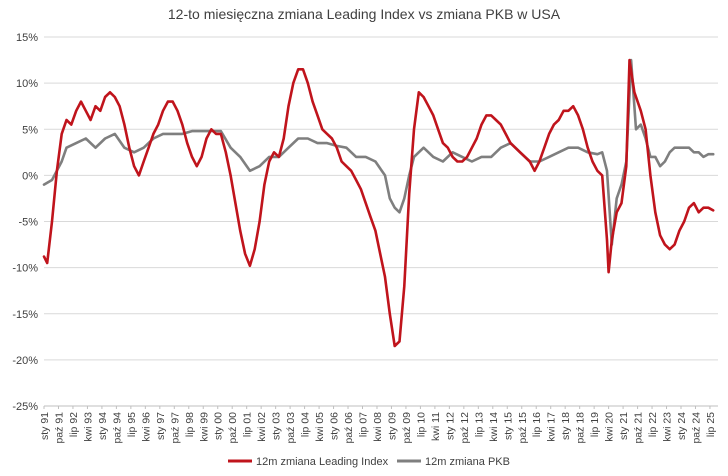 The width and height of the screenshot is (728, 476). Describe the element at coordinates (537, 424) in the screenshot. I see `x-tick-label: lip 16` at that location.